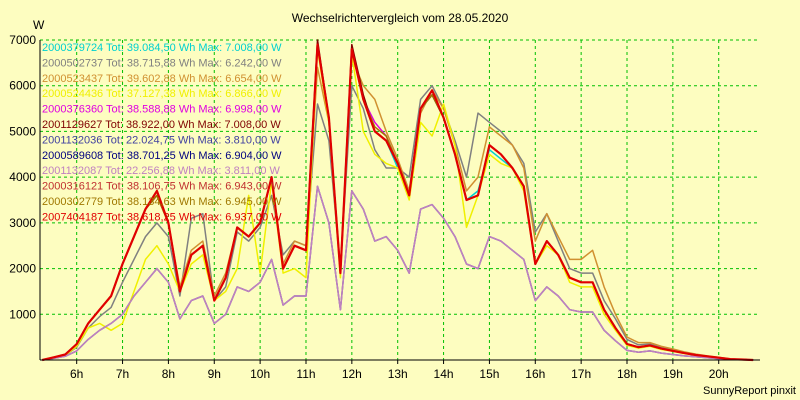 The width and height of the screenshot is (800, 400). What do you see at coordinates (22, 131) in the screenshot?
I see `y-tick-label-4: 5000` at bounding box center [22, 131].